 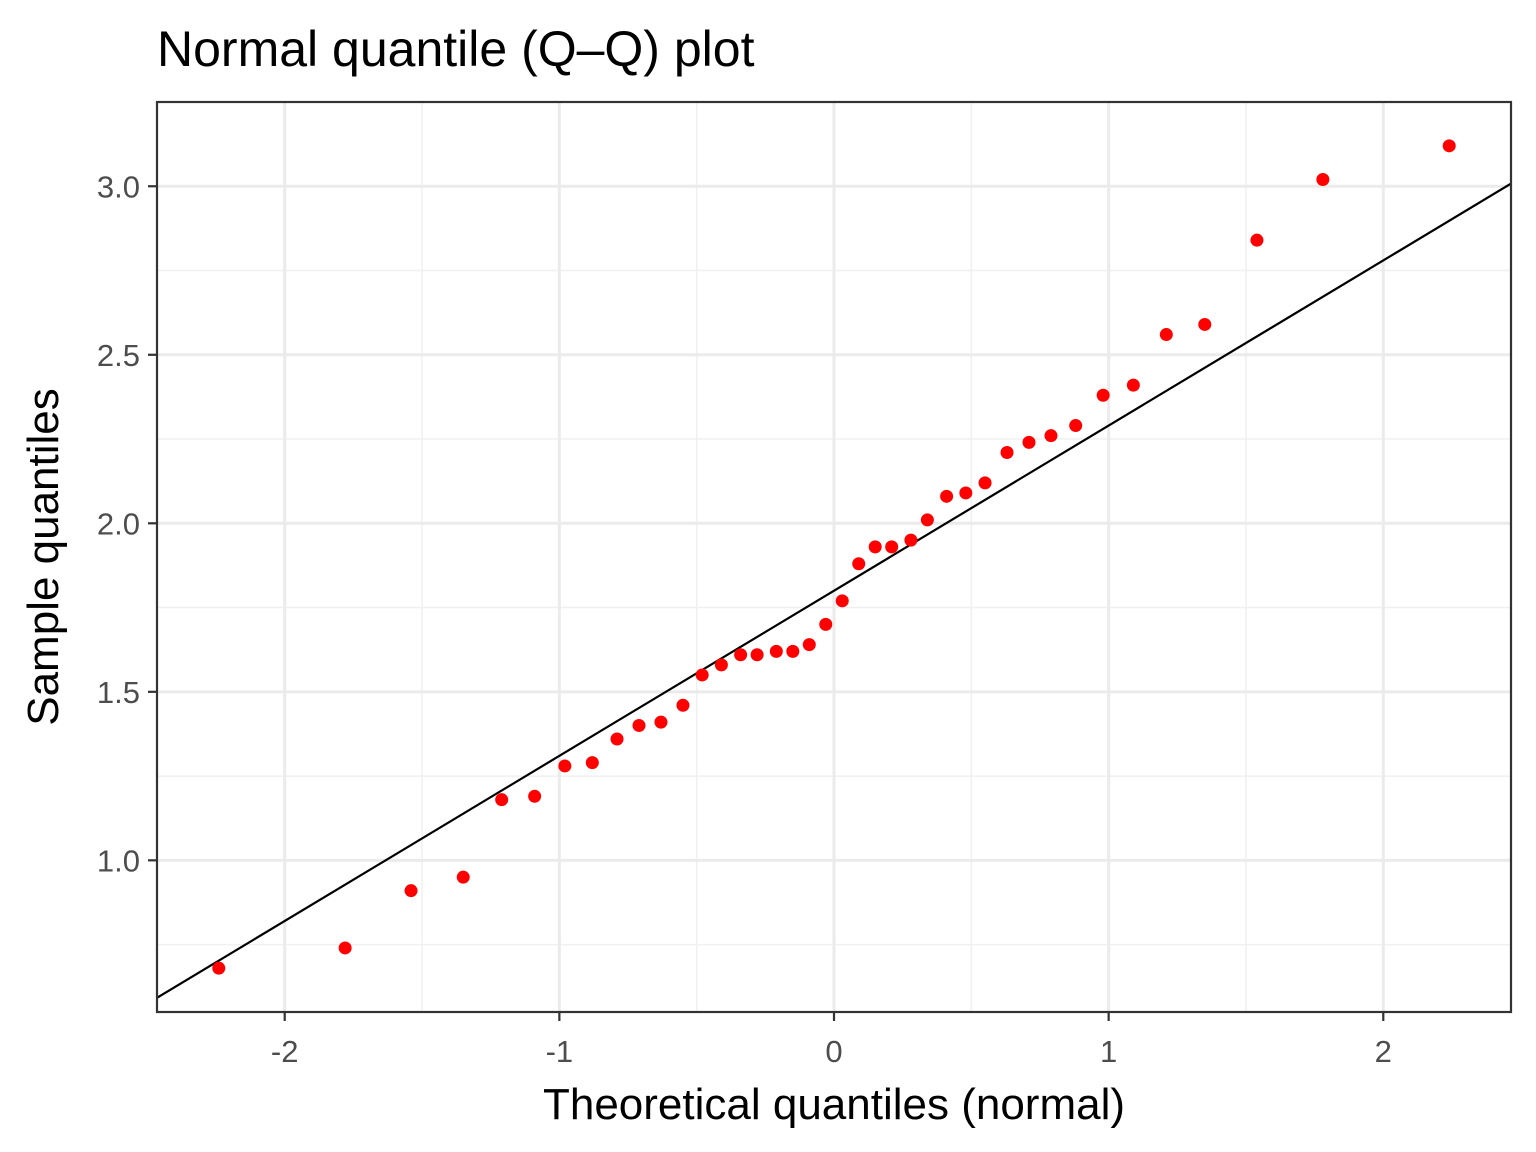 What do you see at coordinates (118, 692) in the screenshot?
I see `y-tick-label: 1.5` at bounding box center [118, 692].